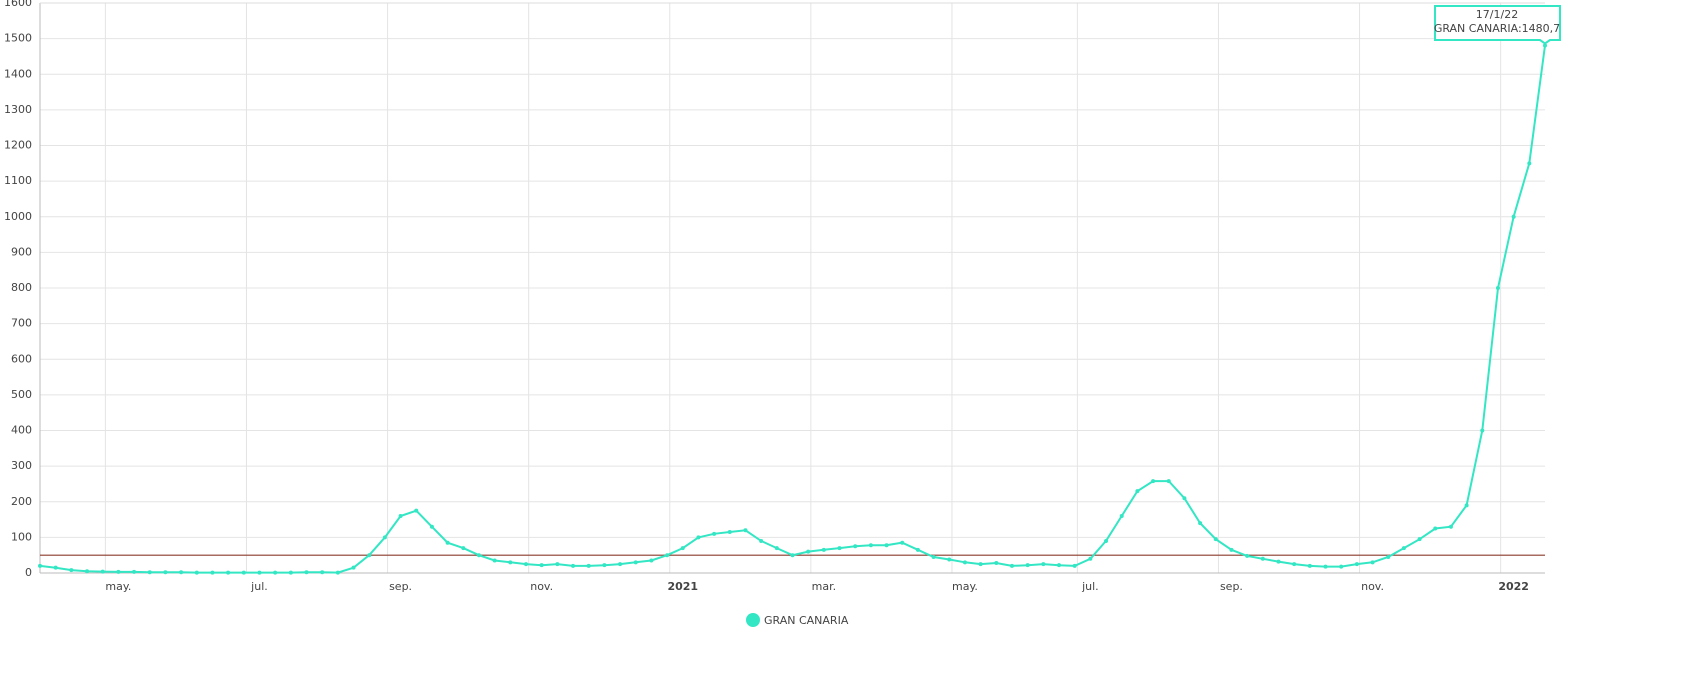 This screenshot has width=1696, height=678. Describe the element at coordinates (21, 465) in the screenshot. I see `y-tick-label: 300` at that location.